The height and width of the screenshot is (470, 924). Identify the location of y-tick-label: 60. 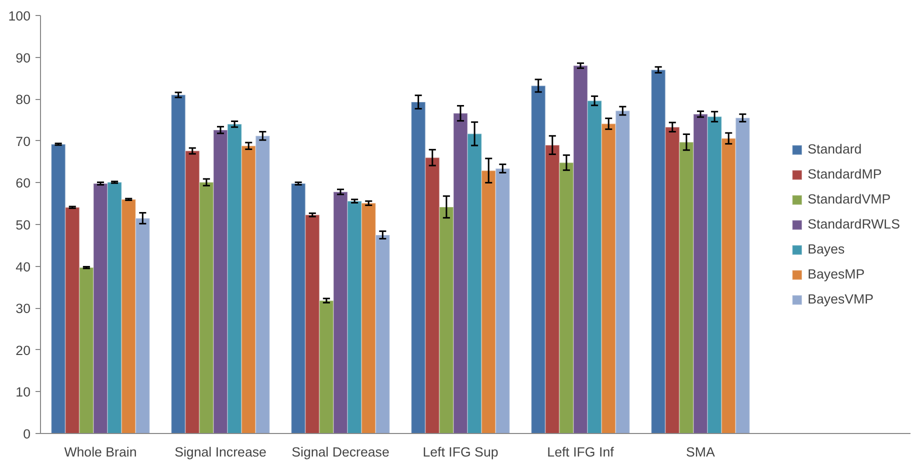
(23, 183).